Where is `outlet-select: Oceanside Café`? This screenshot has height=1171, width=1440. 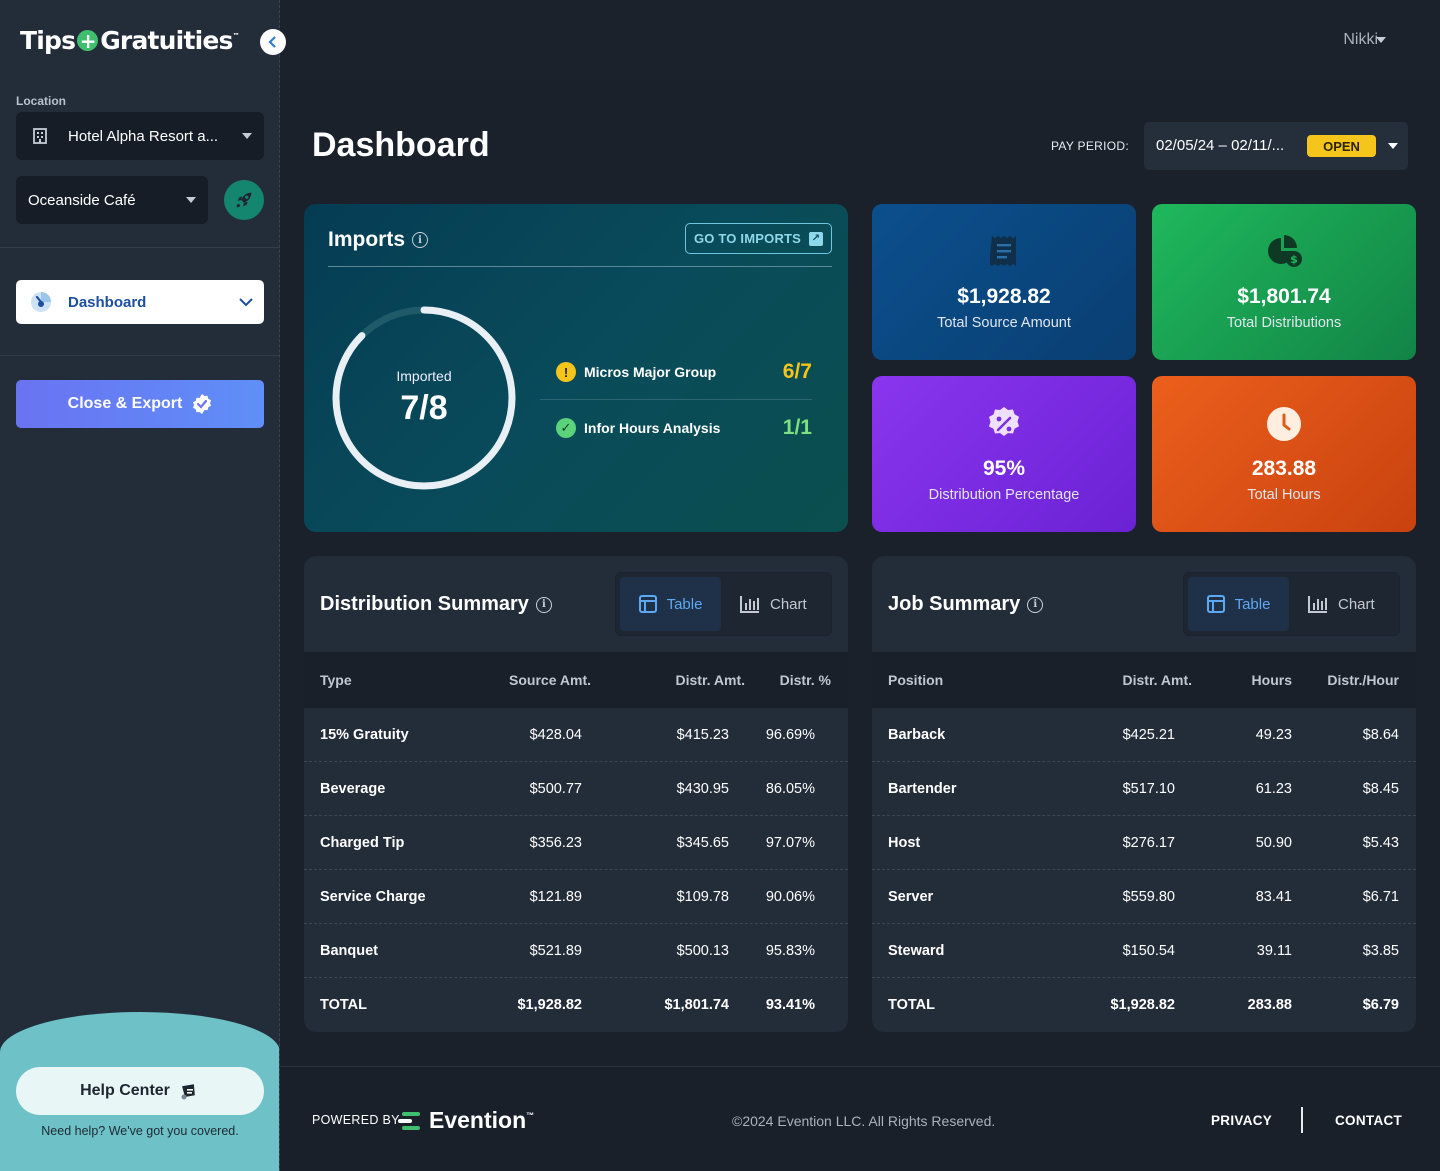
outlet-select: Oceanside Café is located at coordinates (112, 200).